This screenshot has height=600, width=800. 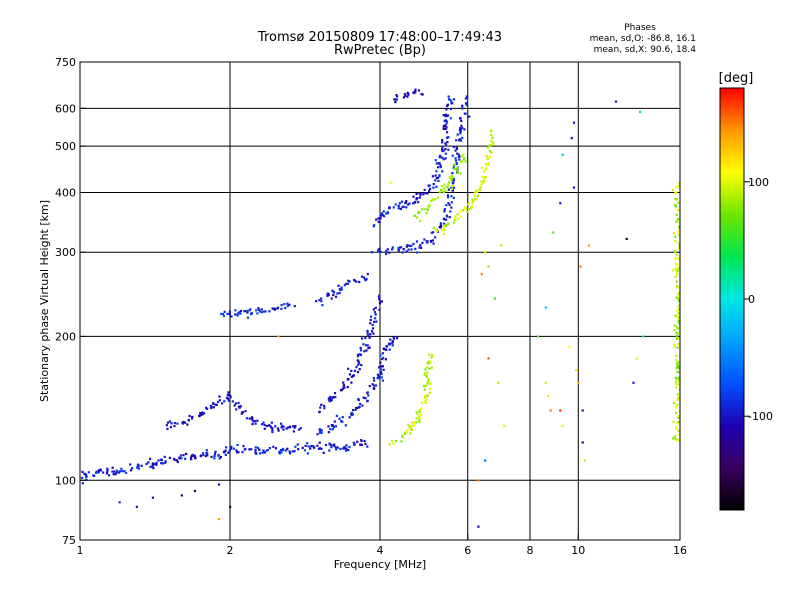 I want to click on y-tick-label: 600, so click(x=65, y=108).